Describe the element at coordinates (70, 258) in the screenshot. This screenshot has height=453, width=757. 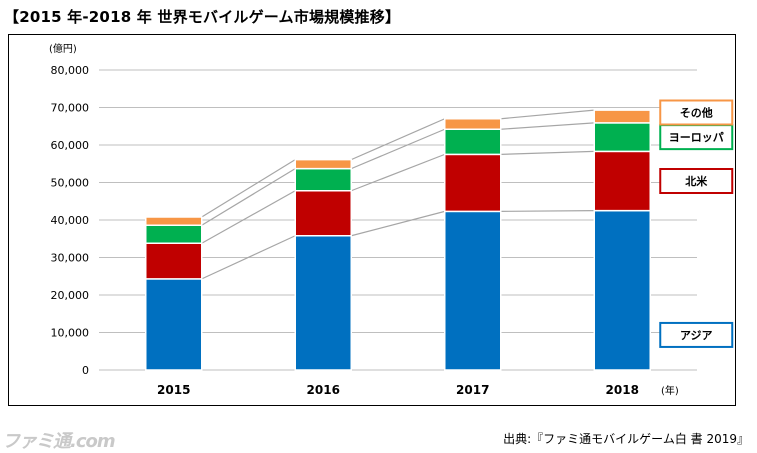
I see `y-tick-label: 30,000` at that location.